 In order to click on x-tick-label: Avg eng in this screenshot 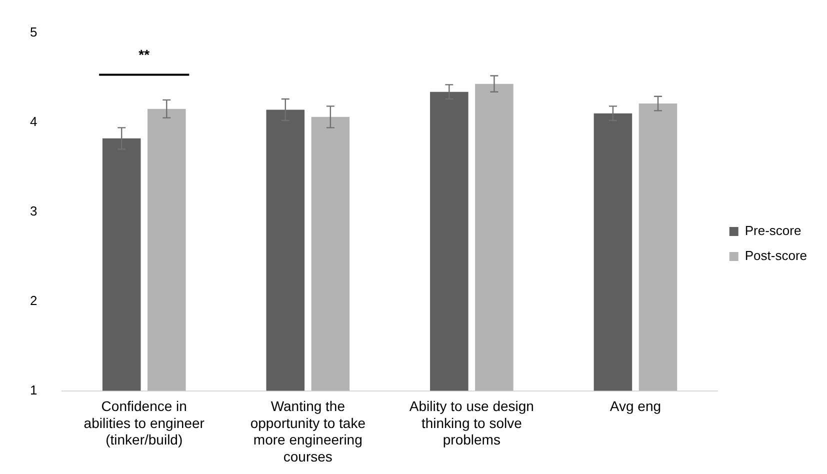, I will do `click(636, 406)`.